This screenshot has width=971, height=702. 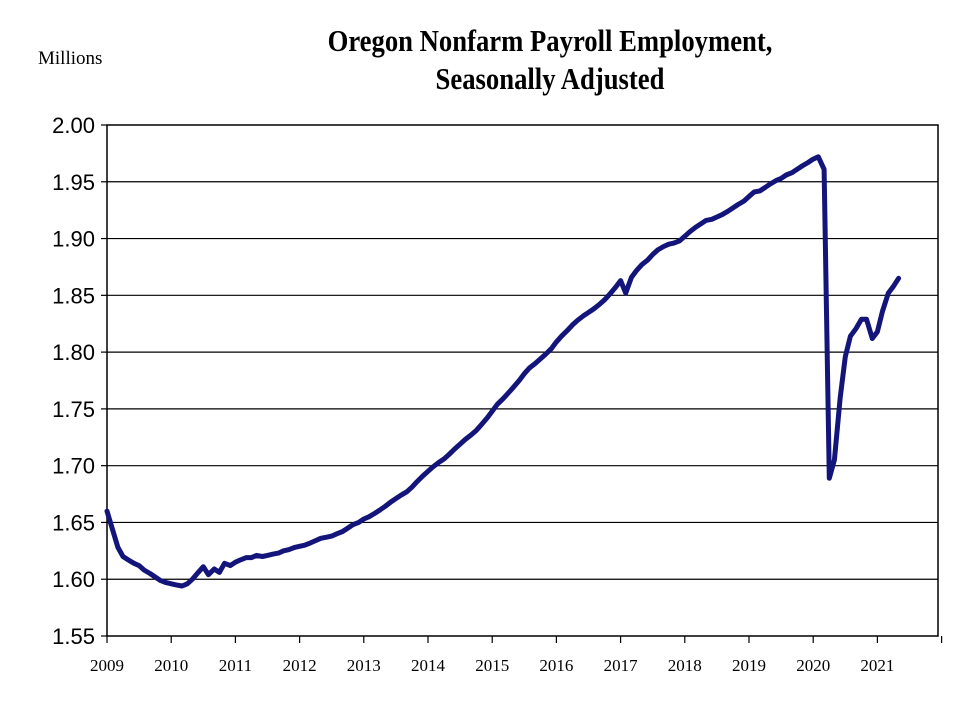 What do you see at coordinates (877, 665) in the screenshot?
I see `x-tick-label: 2021` at bounding box center [877, 665].